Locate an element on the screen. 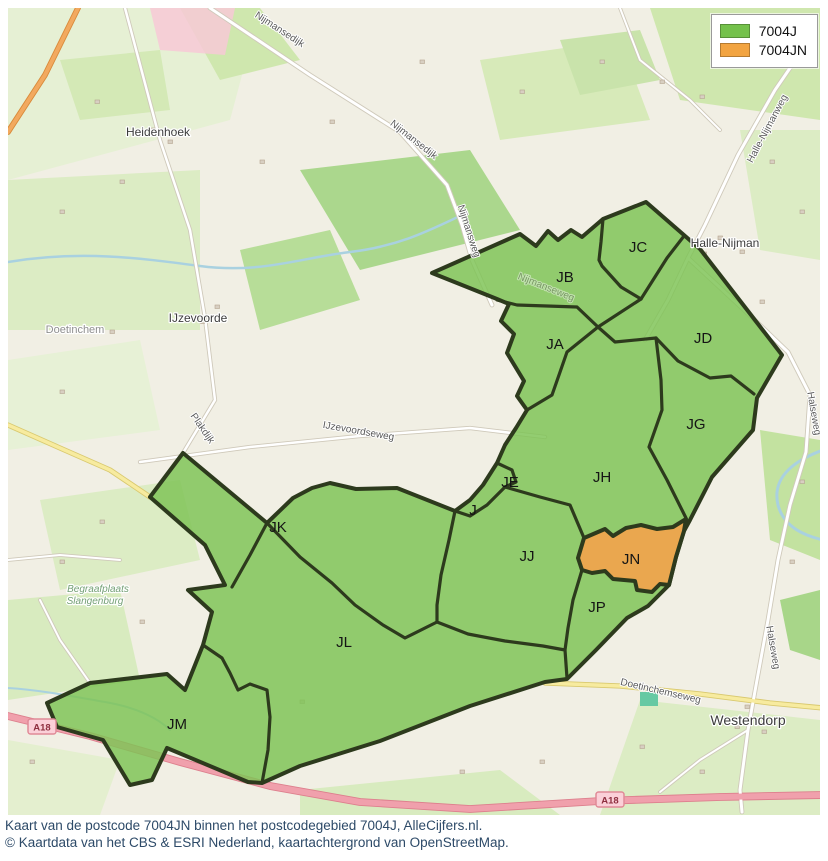 The image size is (828, 861). region-label-JE: JE is located at coordinates (510, 482).